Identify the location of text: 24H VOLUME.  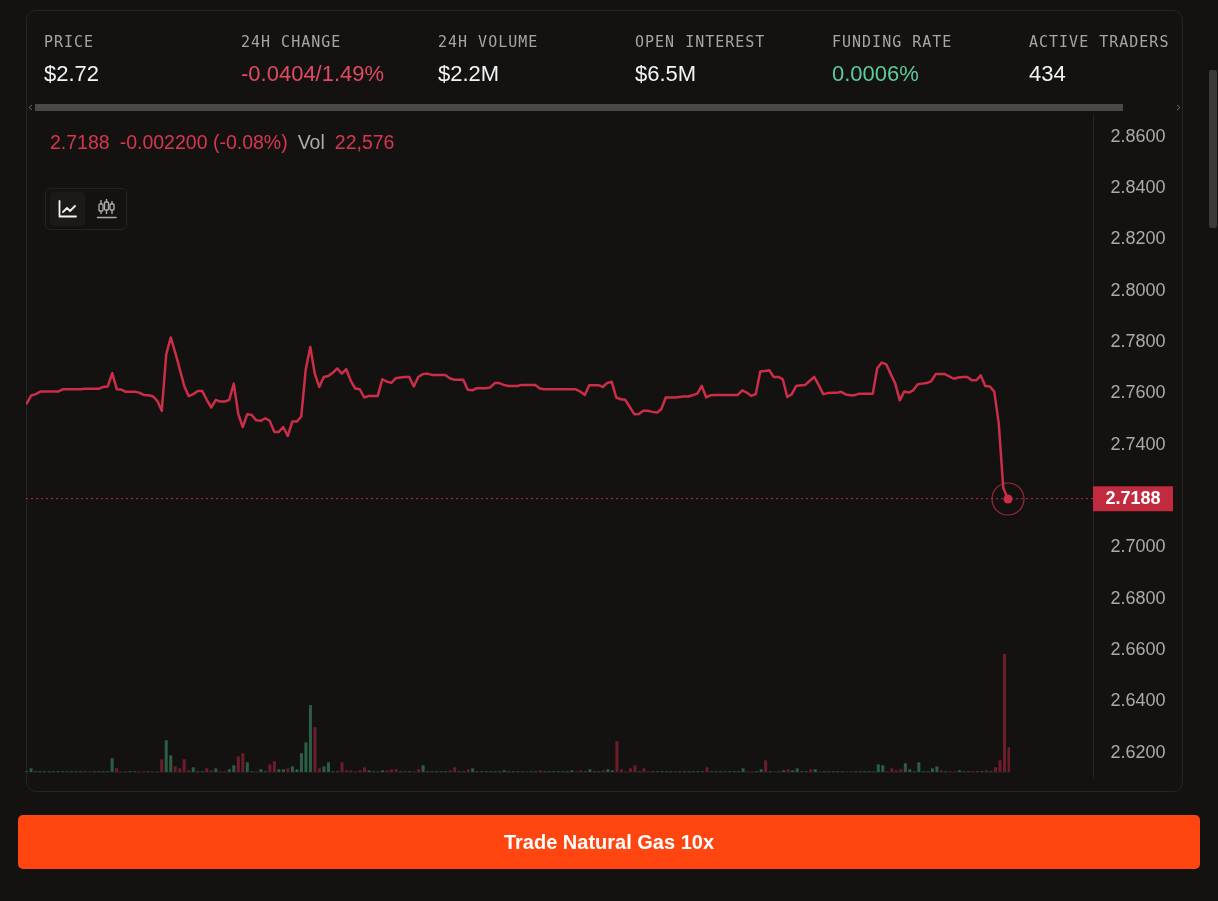
(488, 42).